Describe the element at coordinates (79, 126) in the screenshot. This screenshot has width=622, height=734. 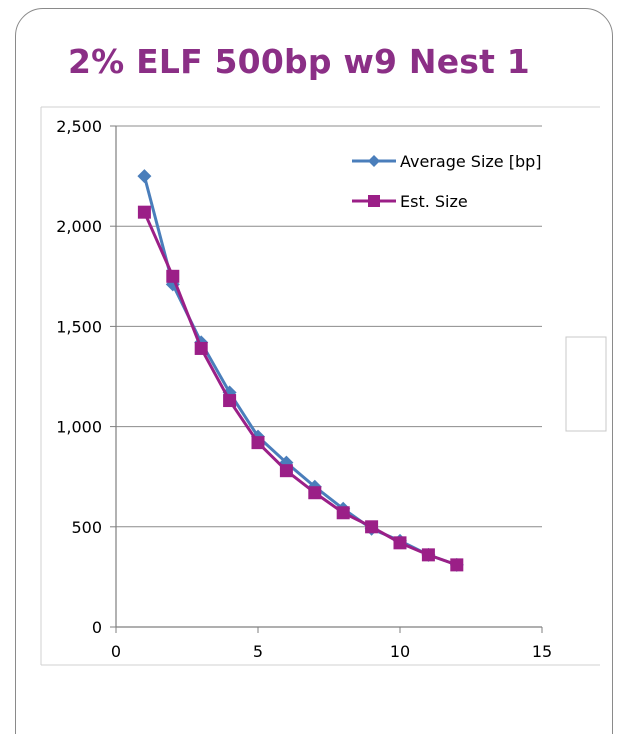
I see `y-tick-label: 2,500` at that location.